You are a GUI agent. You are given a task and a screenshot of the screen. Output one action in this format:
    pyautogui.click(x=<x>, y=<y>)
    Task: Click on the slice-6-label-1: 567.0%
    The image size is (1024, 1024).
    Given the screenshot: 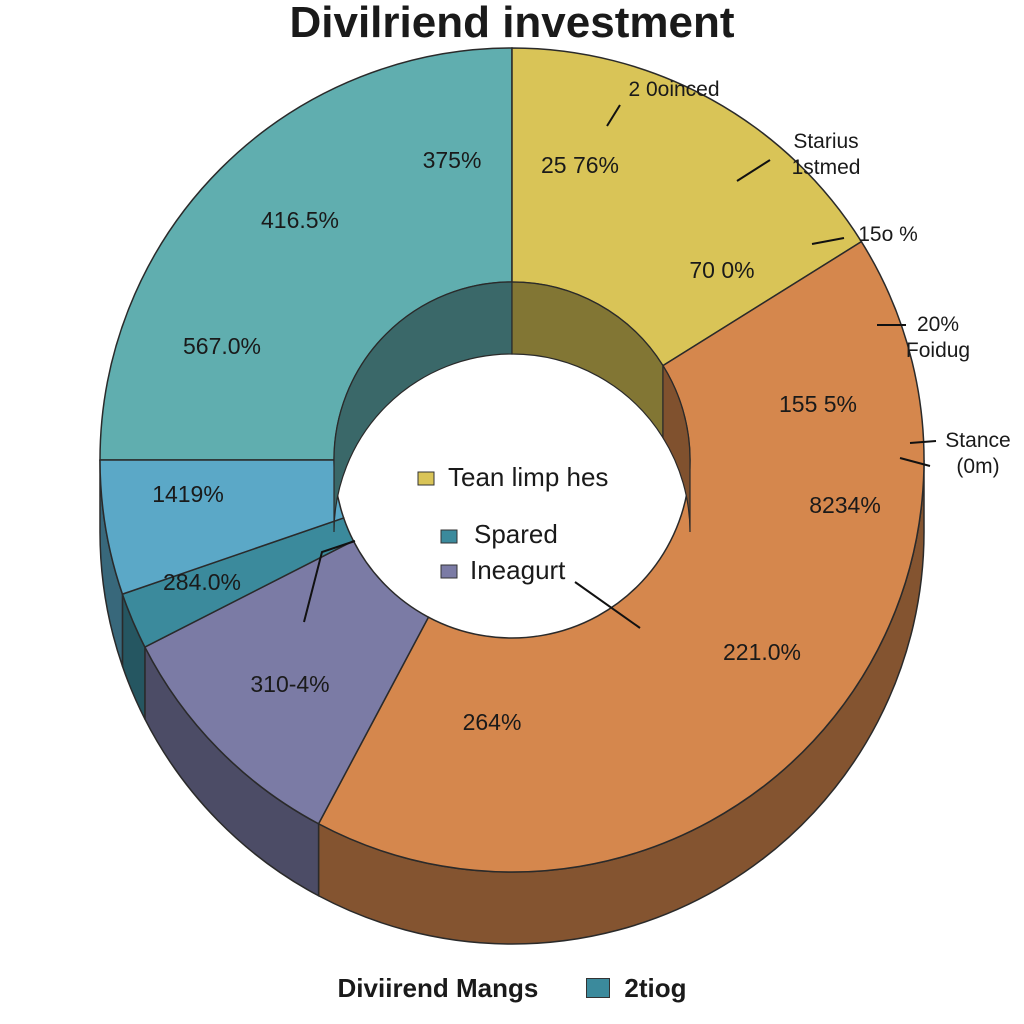 What is the action you would take?
    pyautogui.click(x=222, y=346)
    